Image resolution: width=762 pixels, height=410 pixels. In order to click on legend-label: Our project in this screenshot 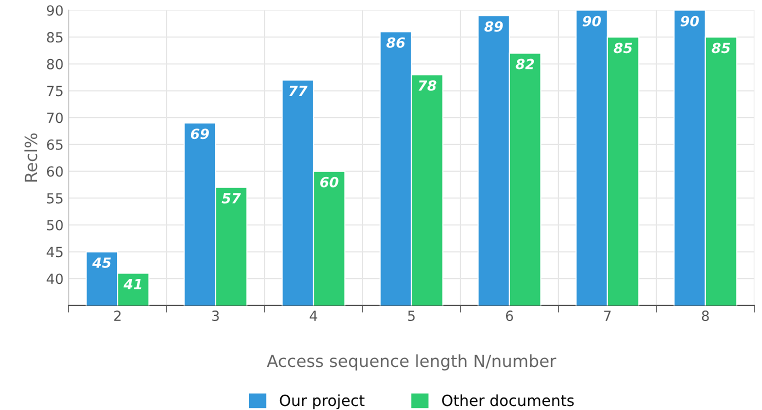, I will do `click(322, 402)`.